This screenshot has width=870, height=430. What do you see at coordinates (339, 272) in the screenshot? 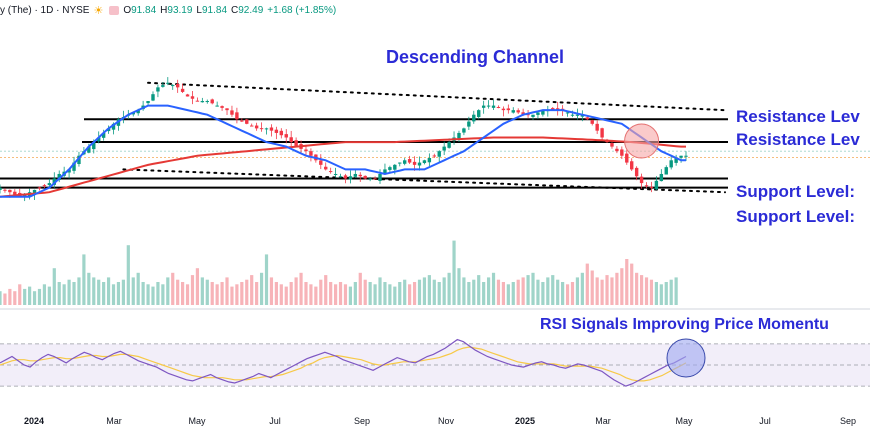
I see `volume-layer` at bounding box center [339, 272].